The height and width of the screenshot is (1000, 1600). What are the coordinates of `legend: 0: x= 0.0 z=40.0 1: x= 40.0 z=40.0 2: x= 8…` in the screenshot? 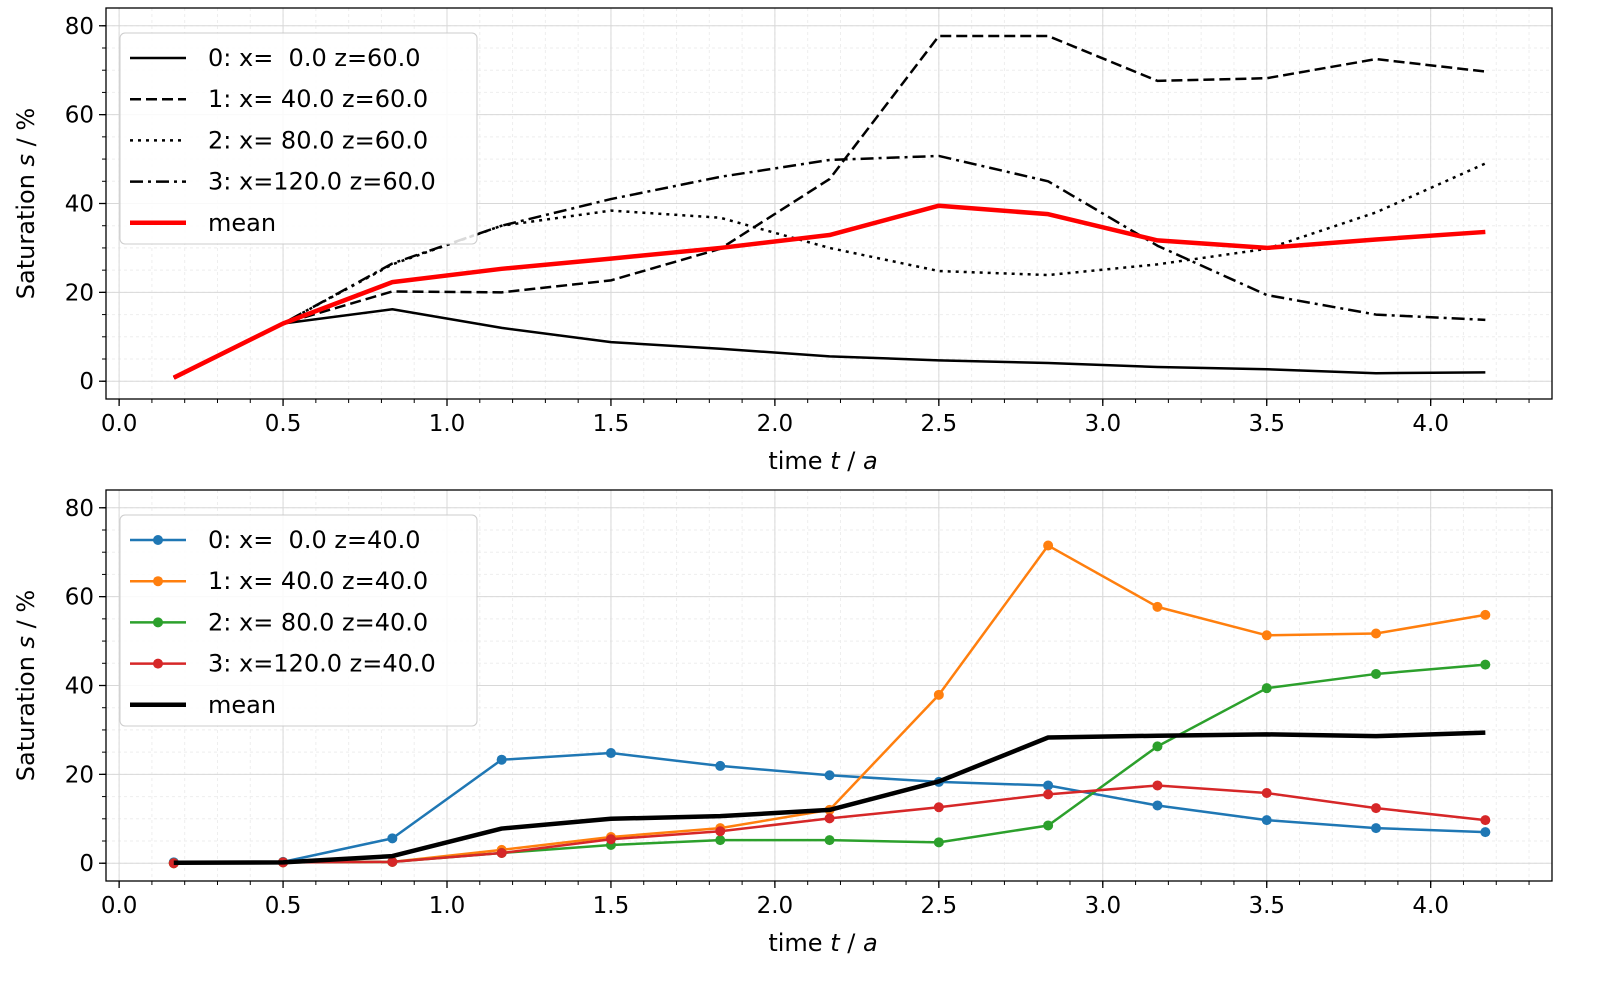 It's located at (298, 620).